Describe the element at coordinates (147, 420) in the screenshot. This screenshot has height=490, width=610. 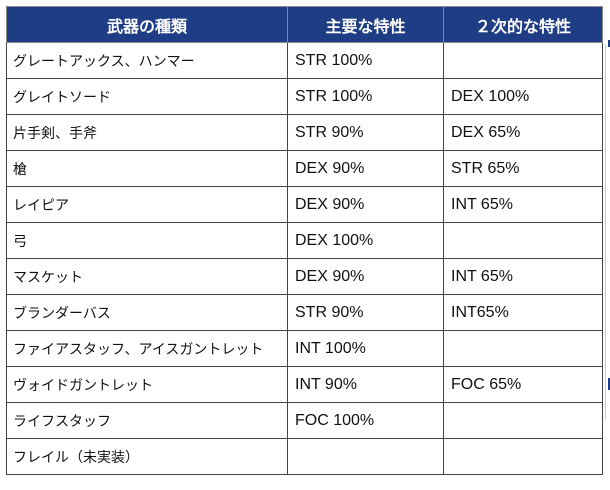
I see `weapon-type-cell: ライフスタッフ` at that location.